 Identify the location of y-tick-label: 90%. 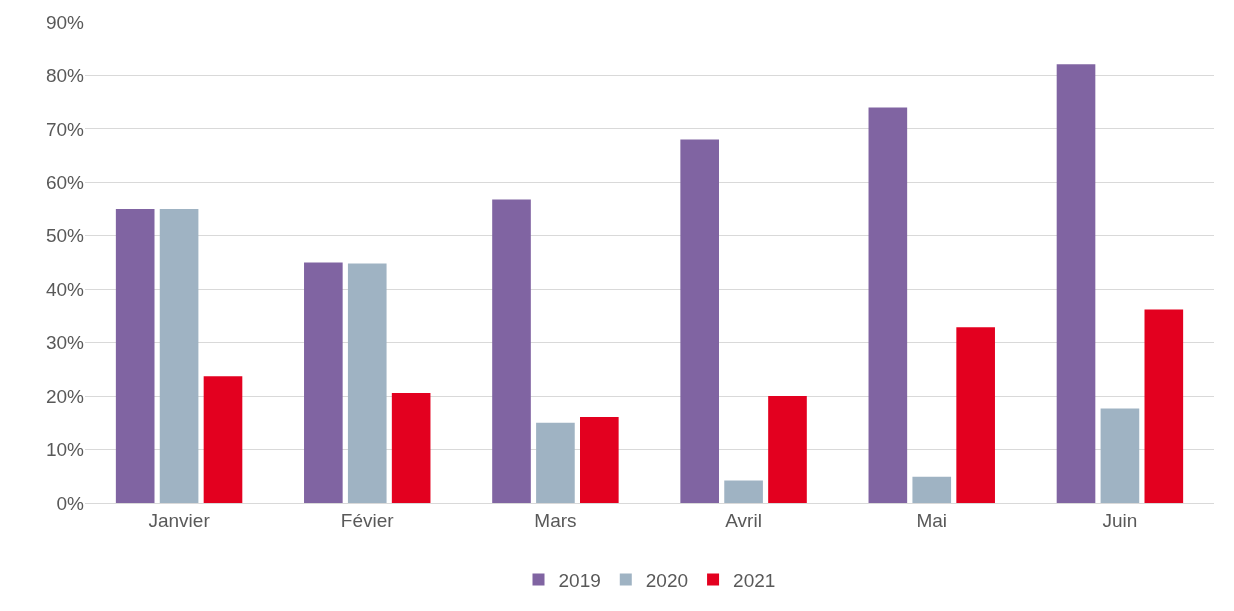
(65, 22).